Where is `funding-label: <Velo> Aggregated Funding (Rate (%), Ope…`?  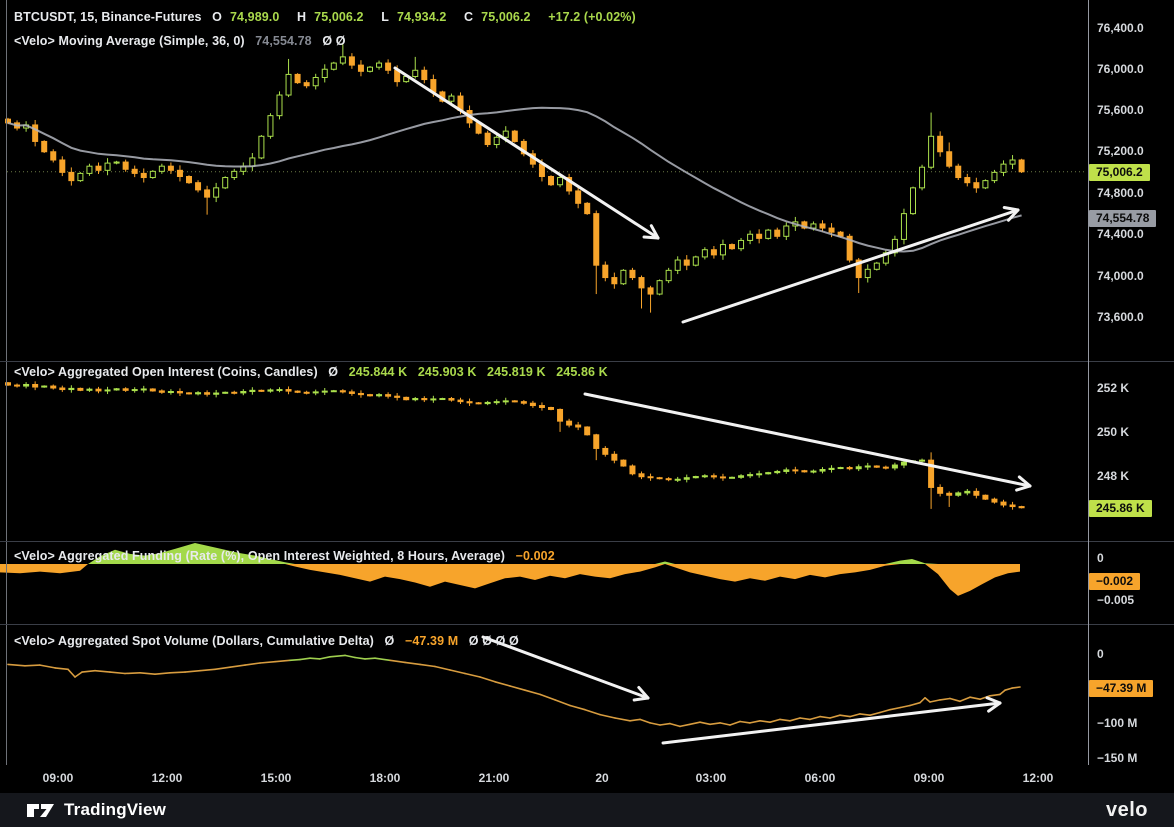 funding-label: <Velo> Aggregated Funding (Rate (%), Ope… is located at coordinates (259, 556).